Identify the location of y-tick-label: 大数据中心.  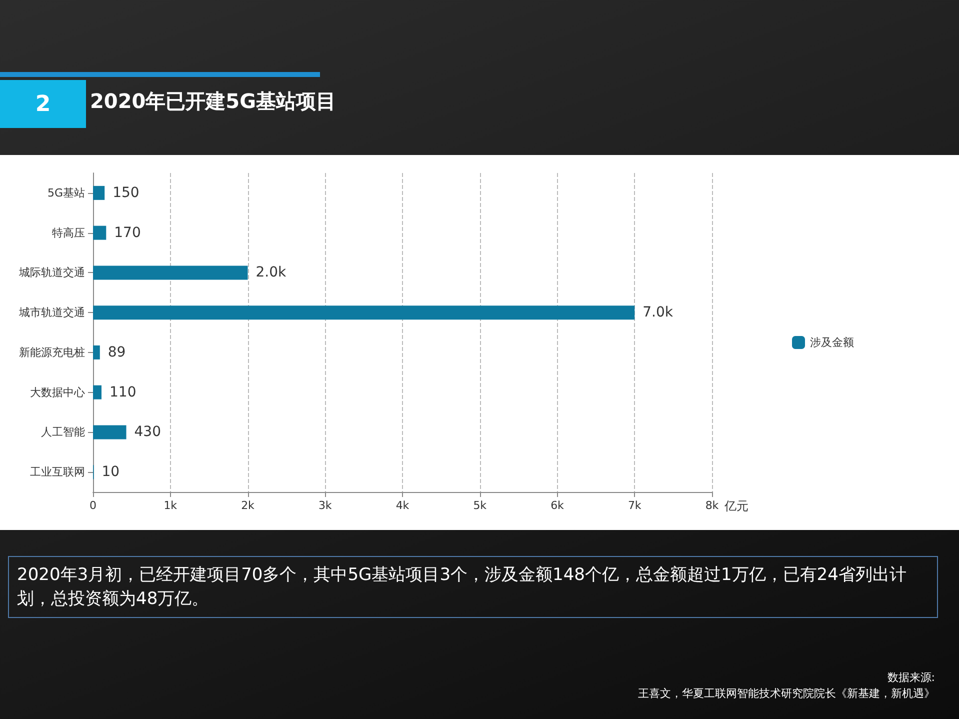
(57, 392).